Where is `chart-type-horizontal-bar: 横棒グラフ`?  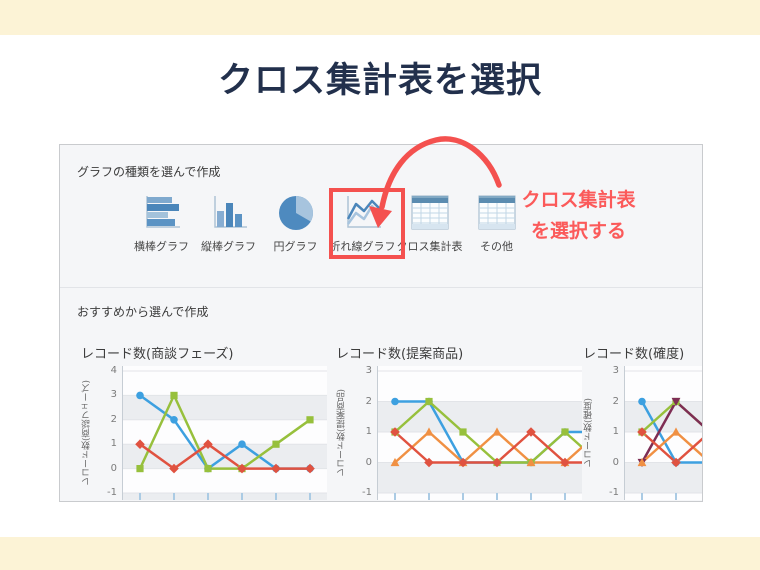
chart-type-horizontal-bar: 横棒グラフ is located at coordinates (161, 222).